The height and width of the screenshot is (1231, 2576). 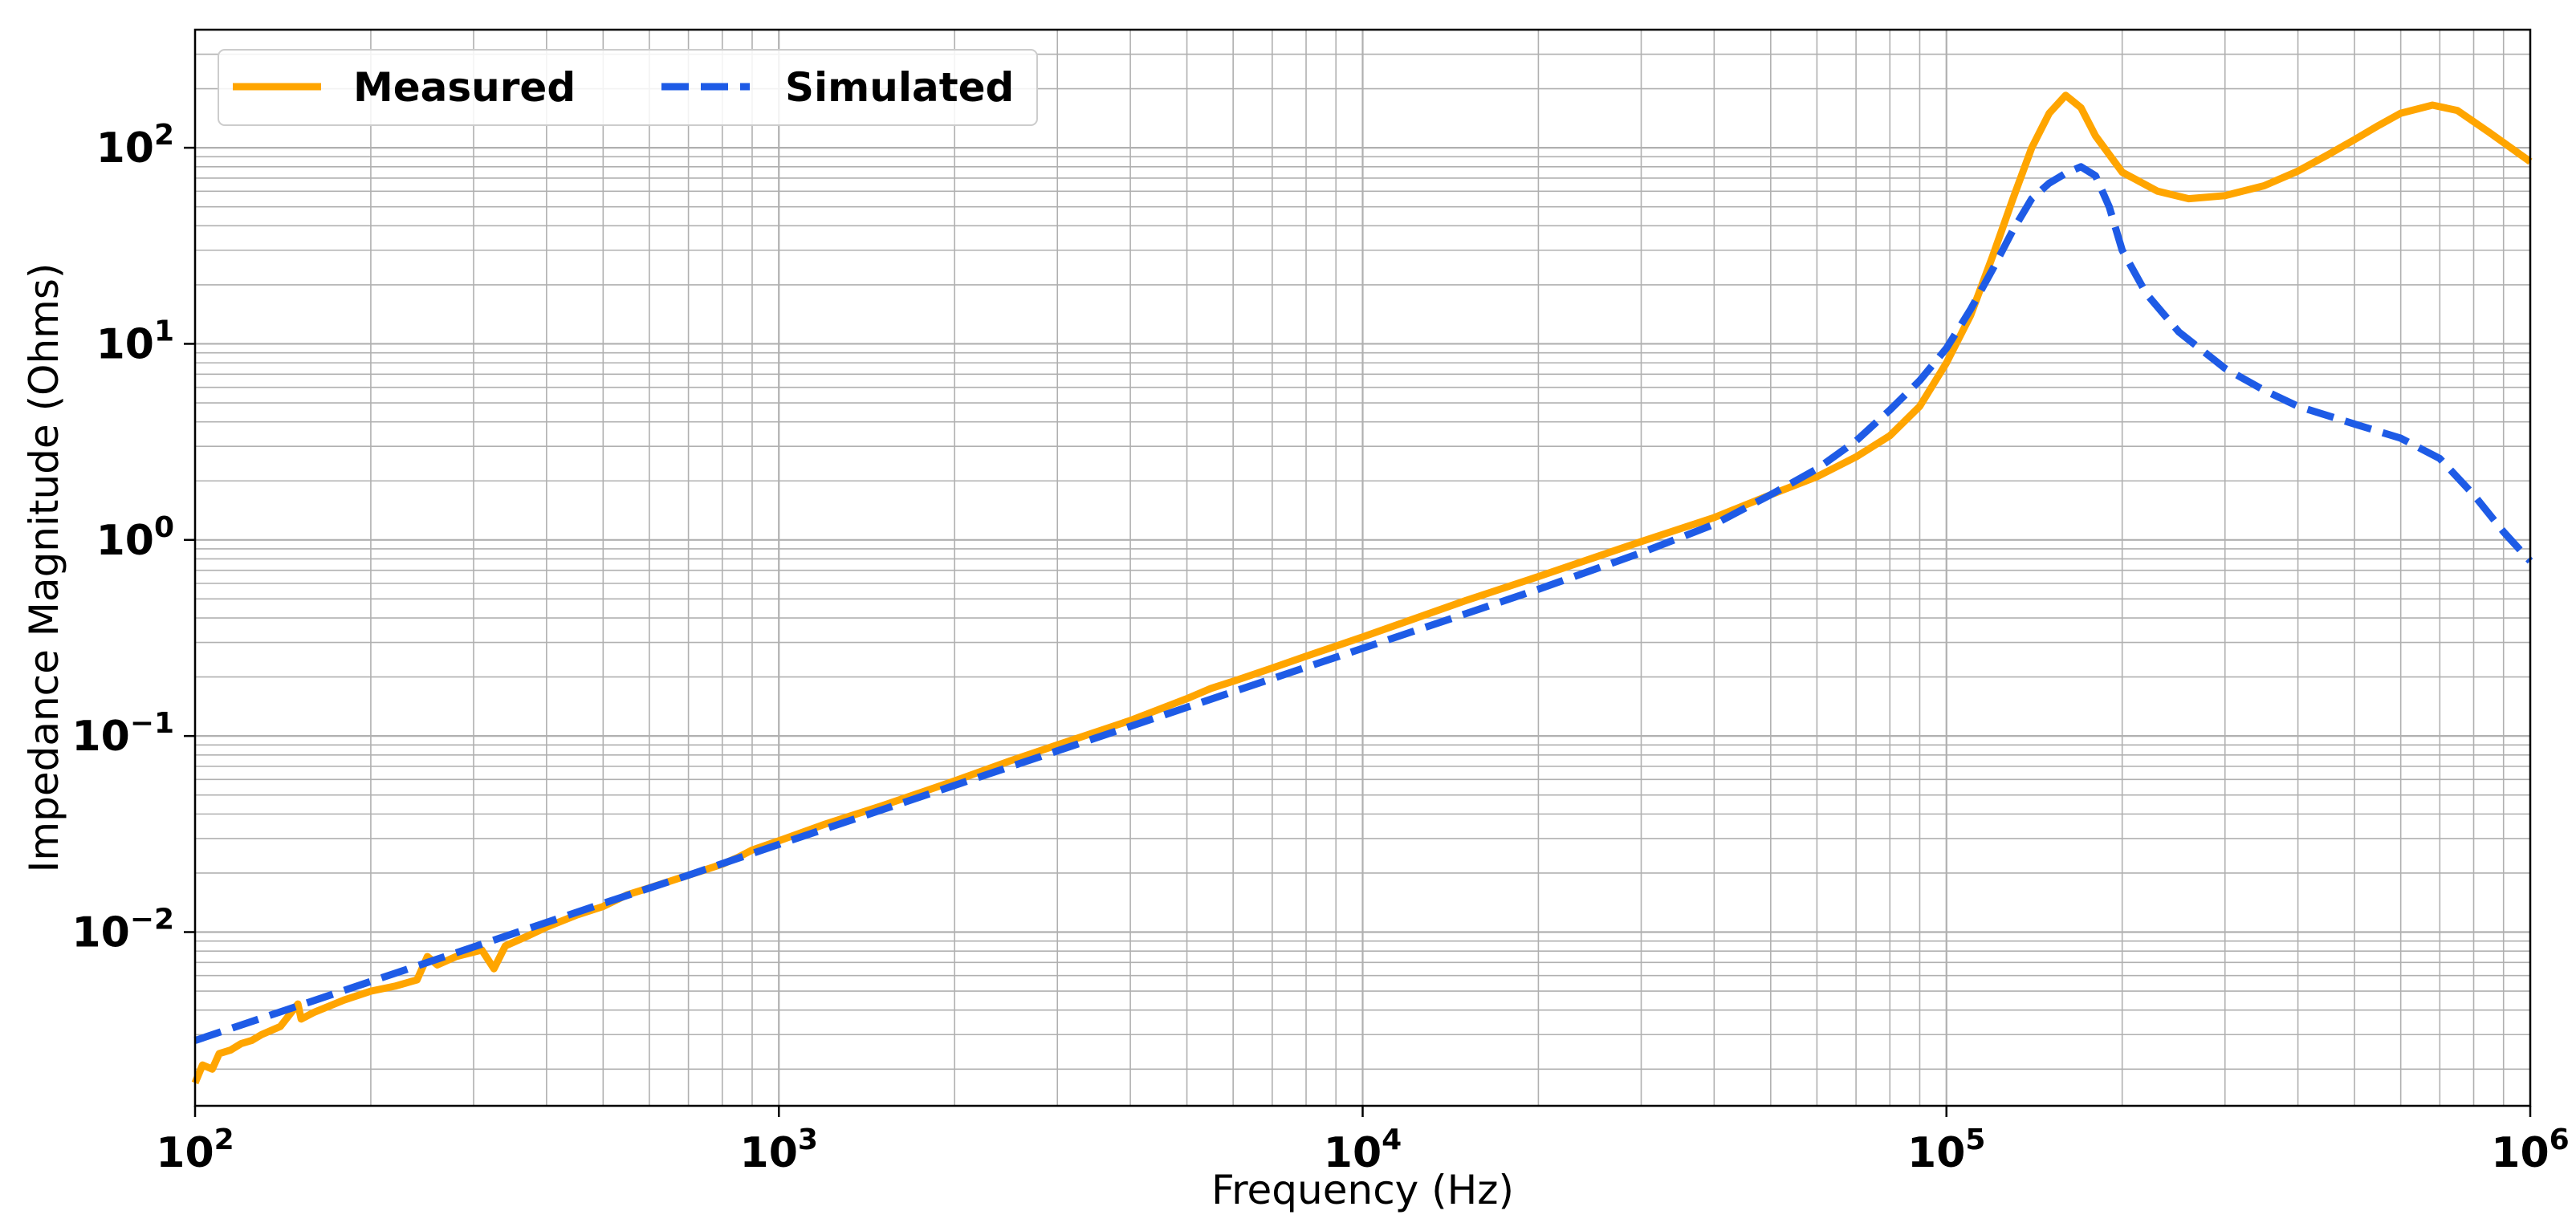 What do you see at coordinates (195, 1150) in the screenshot?
I see `x-tick-label: 102` at bounding box center [195, 1150].